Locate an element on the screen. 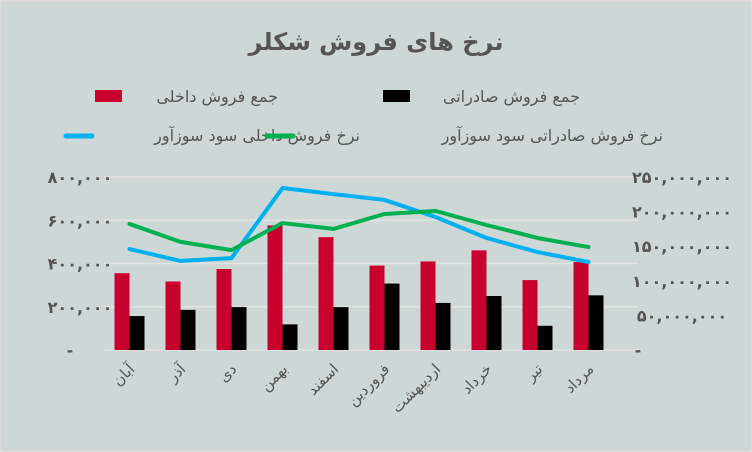 The width and height of the screenshot is (752, 452). x-axis-category-label: تیر is located at coordinates (533, 372).